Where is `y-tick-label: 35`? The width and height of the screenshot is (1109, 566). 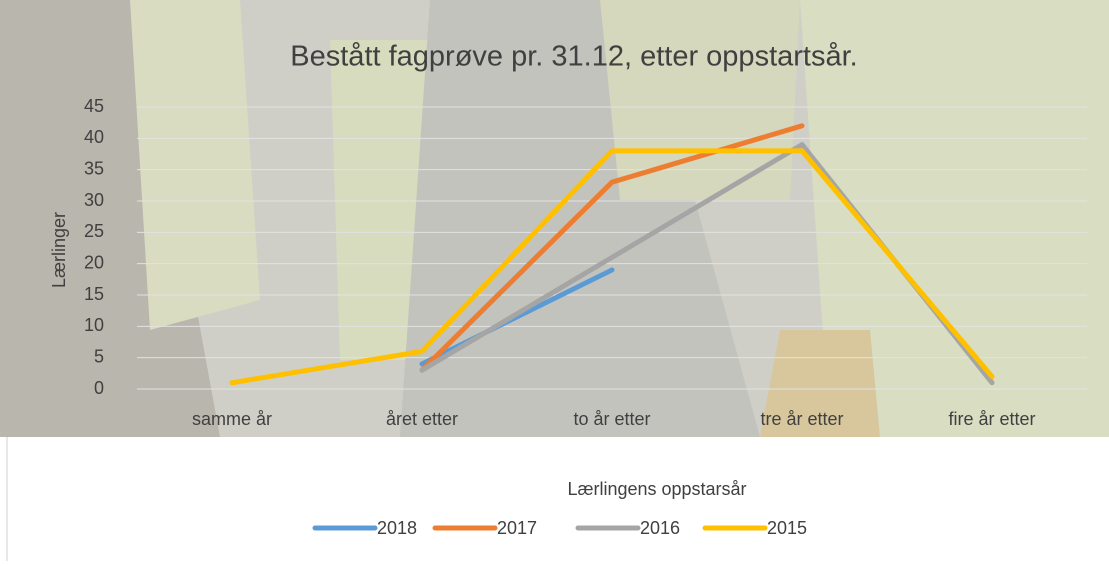 y-tick-label: 35 is located at coordinates (94, 168).